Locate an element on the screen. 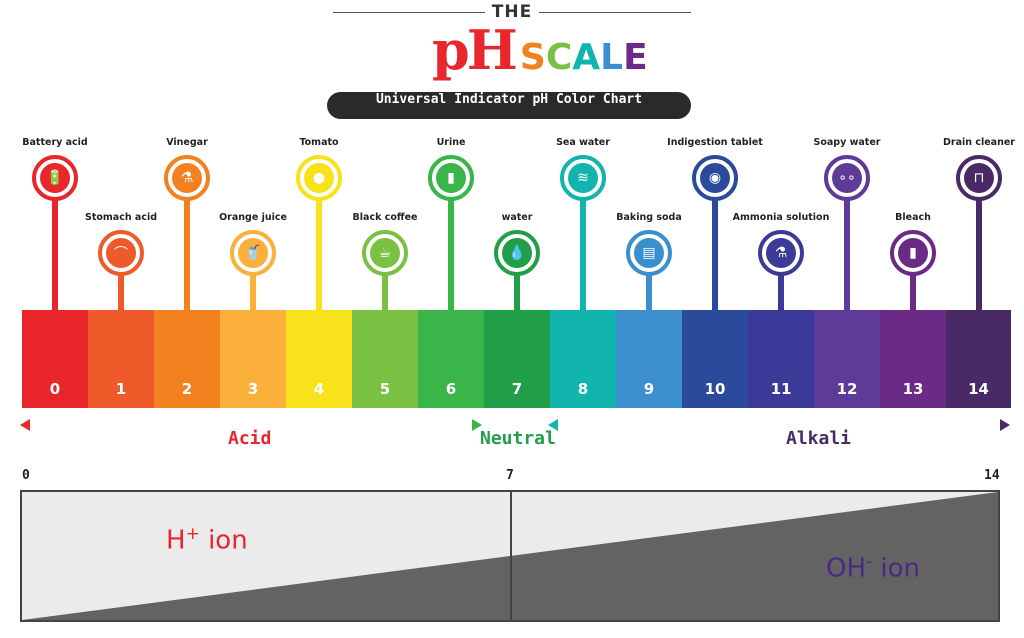 Image resolution: width=1024 pixels, height=638 pixels. subtitle-pill: Universal Indicator pH Color Chart is located at coordinates (509, 105).